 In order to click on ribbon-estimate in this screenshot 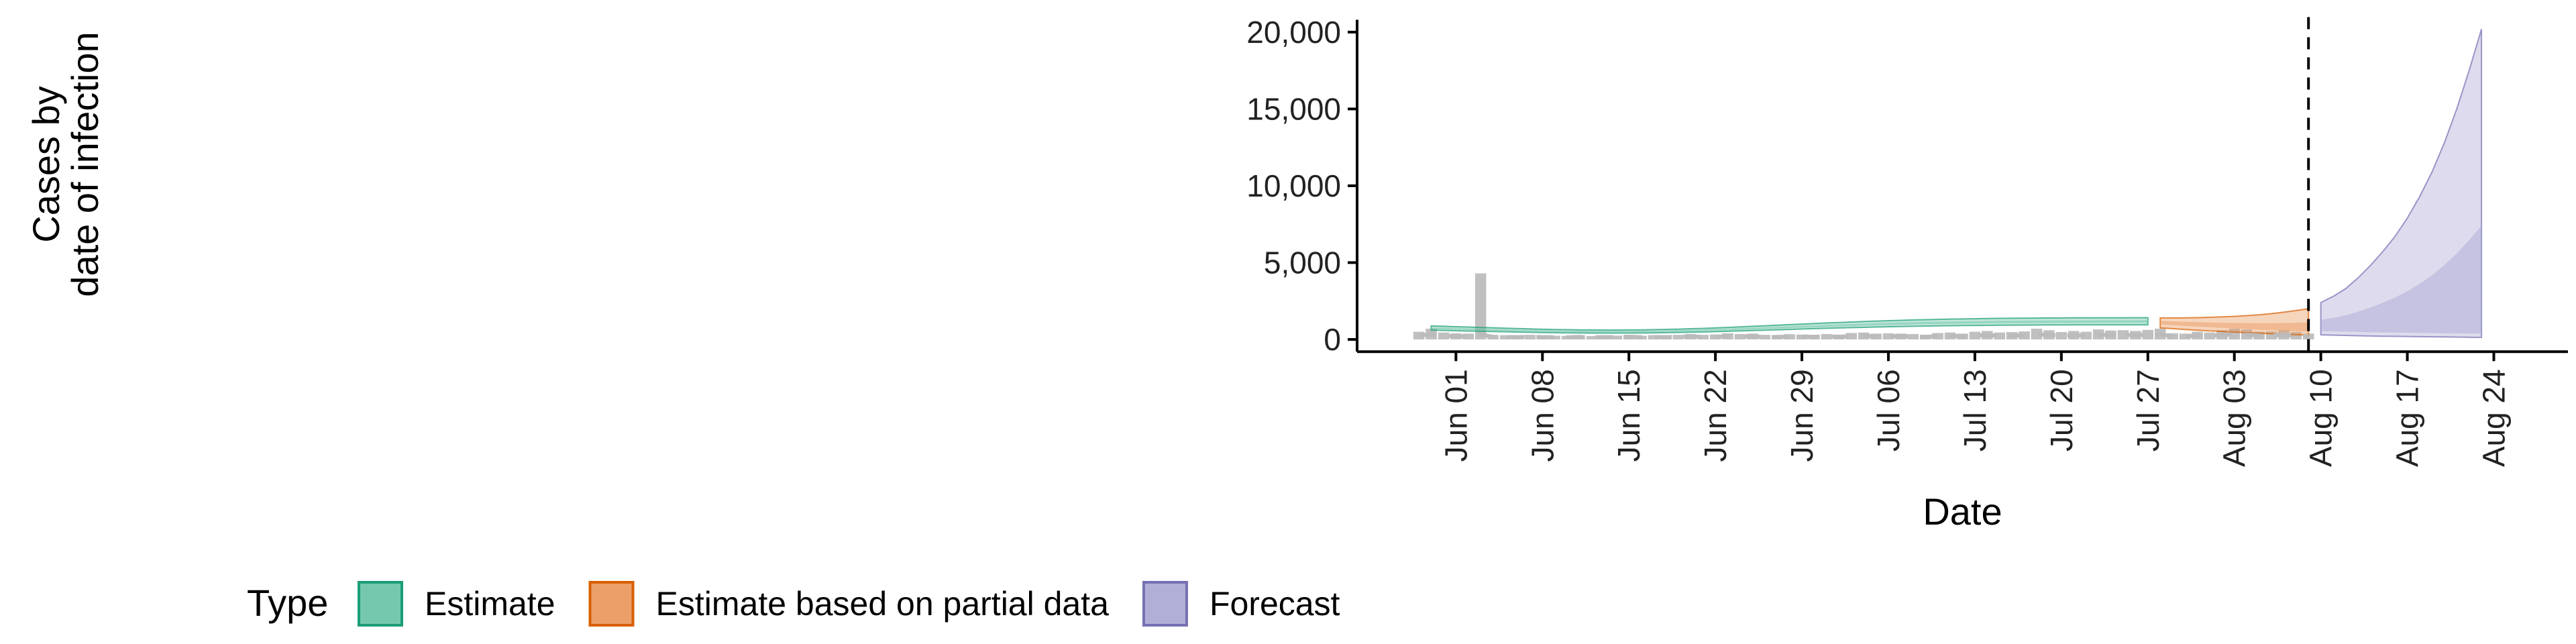, I will do `click(1789, 325)`.